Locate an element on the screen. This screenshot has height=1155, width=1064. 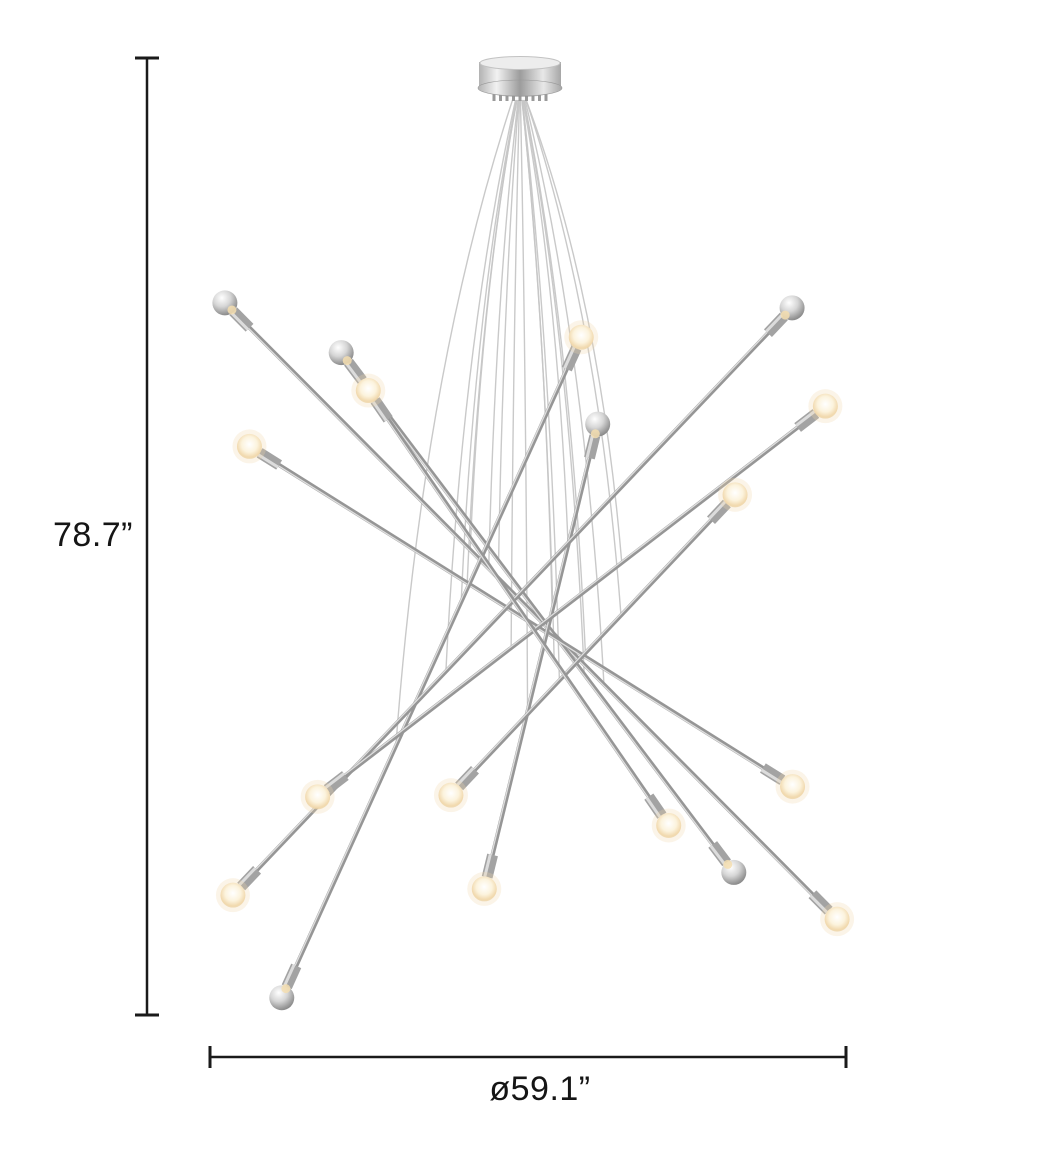
height-dimension-label: 78.7” is located at coordinates (93, 535).